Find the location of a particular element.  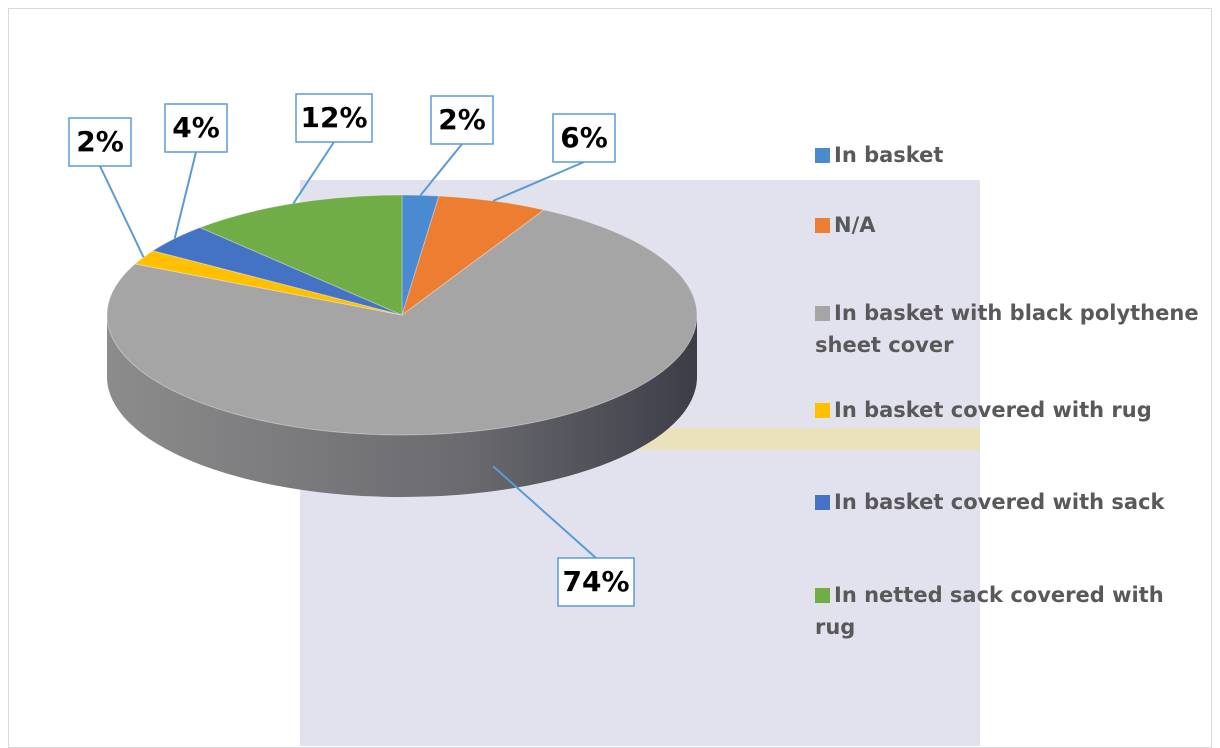

legend-entry: In basket covered with sack is located at coordinates (1010, 503).